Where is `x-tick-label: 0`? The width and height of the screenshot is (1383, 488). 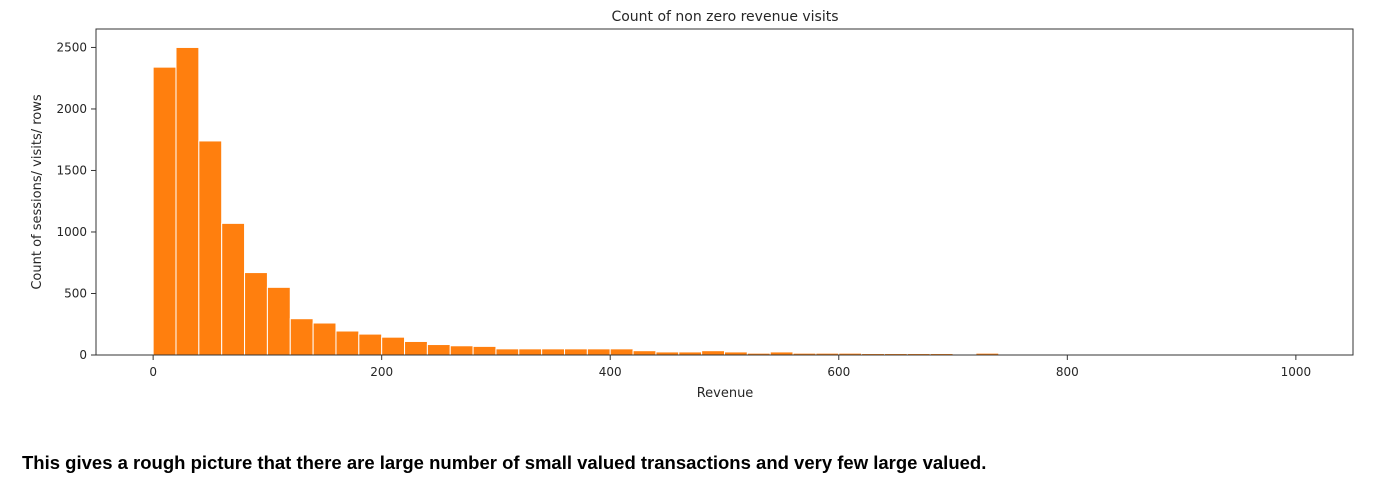
x-tick-label: 0 is located at coordinates (153, 372).